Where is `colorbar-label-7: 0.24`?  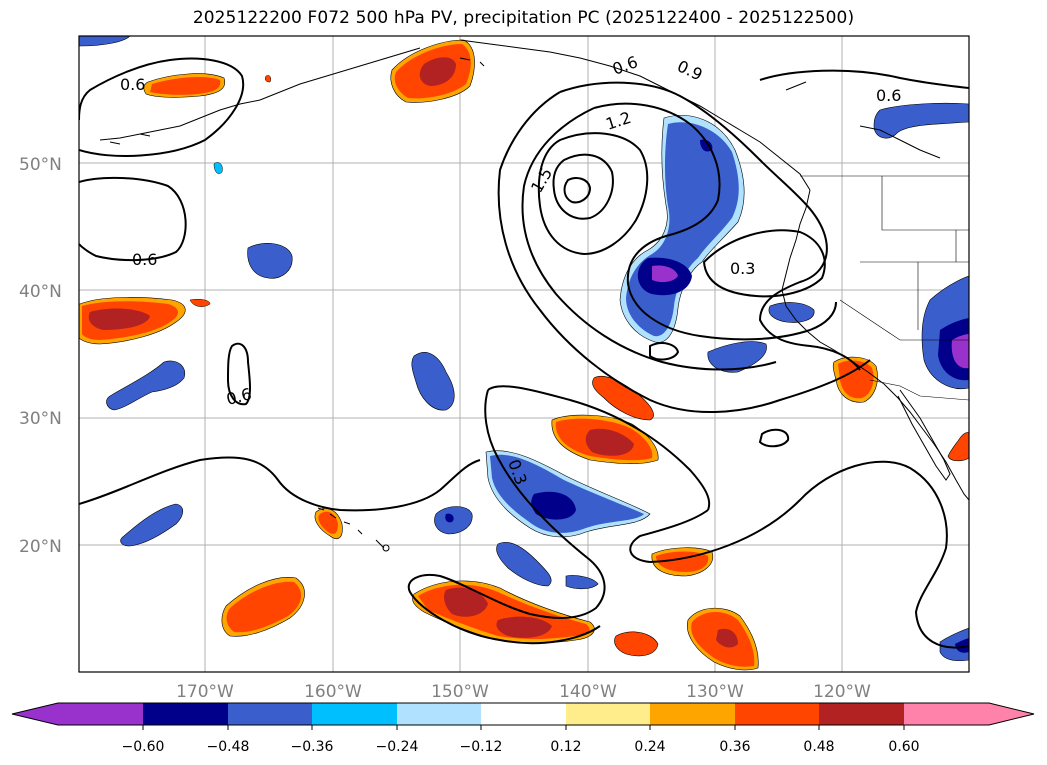
colorbar-label-7: 0.24 is located at coordinates (649, 747).